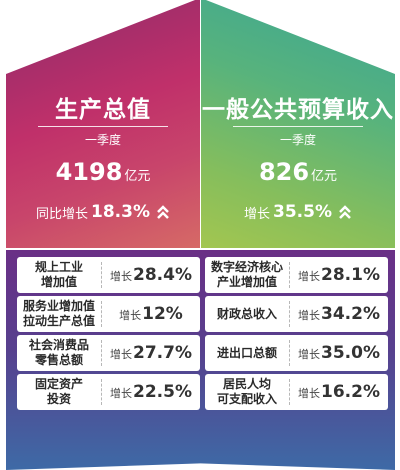  I want to click on gdp-growth-row: 同比增长 18.3%, so click(103, 212).